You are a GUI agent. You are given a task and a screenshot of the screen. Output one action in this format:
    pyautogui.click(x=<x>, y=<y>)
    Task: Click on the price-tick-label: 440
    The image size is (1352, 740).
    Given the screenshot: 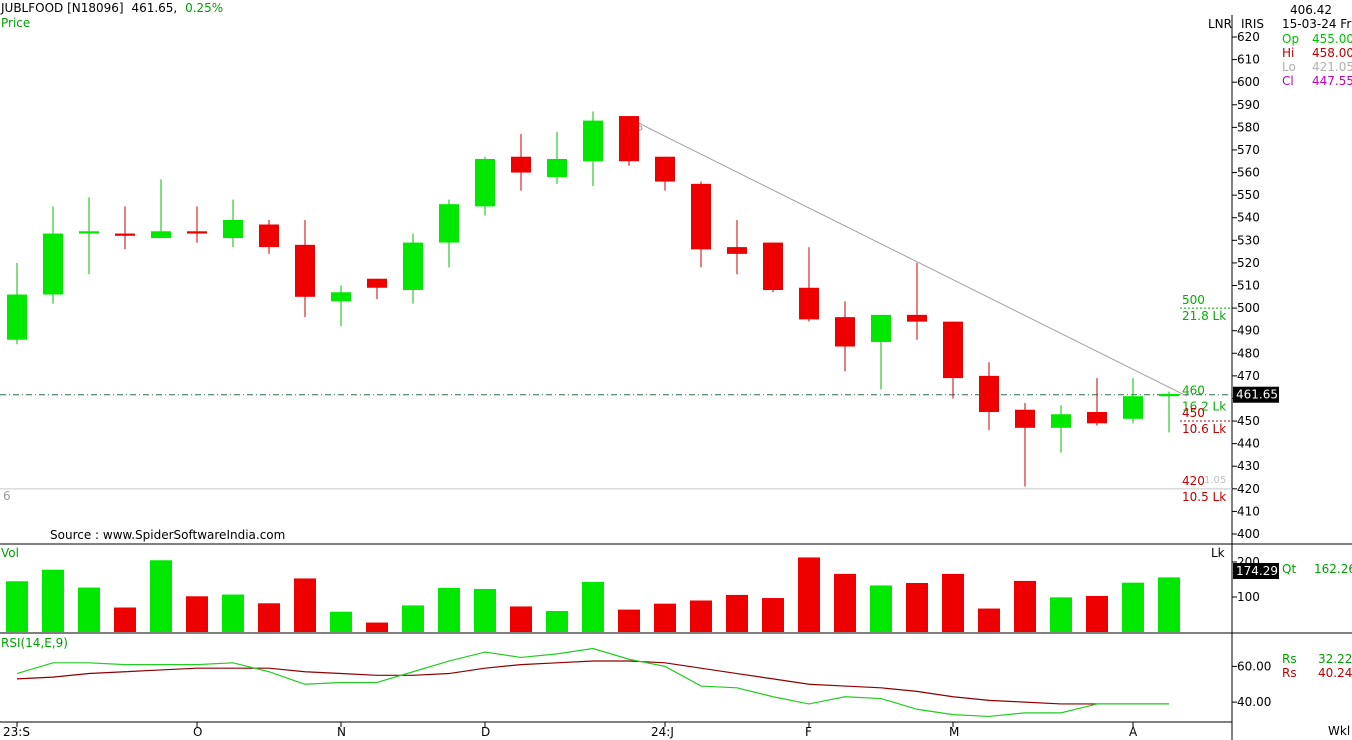 What is the action you would take?
    pyautogui.click(x=1248, y=444)
    